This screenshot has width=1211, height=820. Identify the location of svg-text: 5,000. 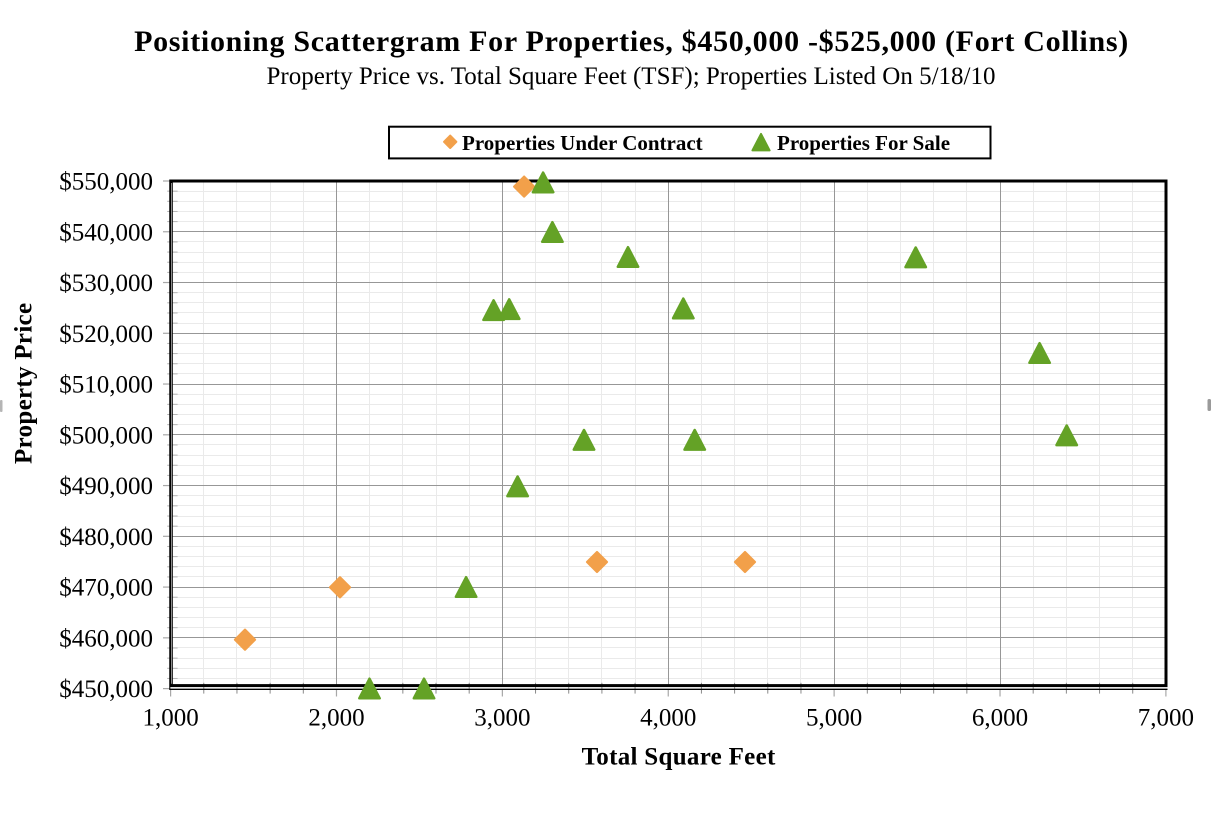
(834, 717).